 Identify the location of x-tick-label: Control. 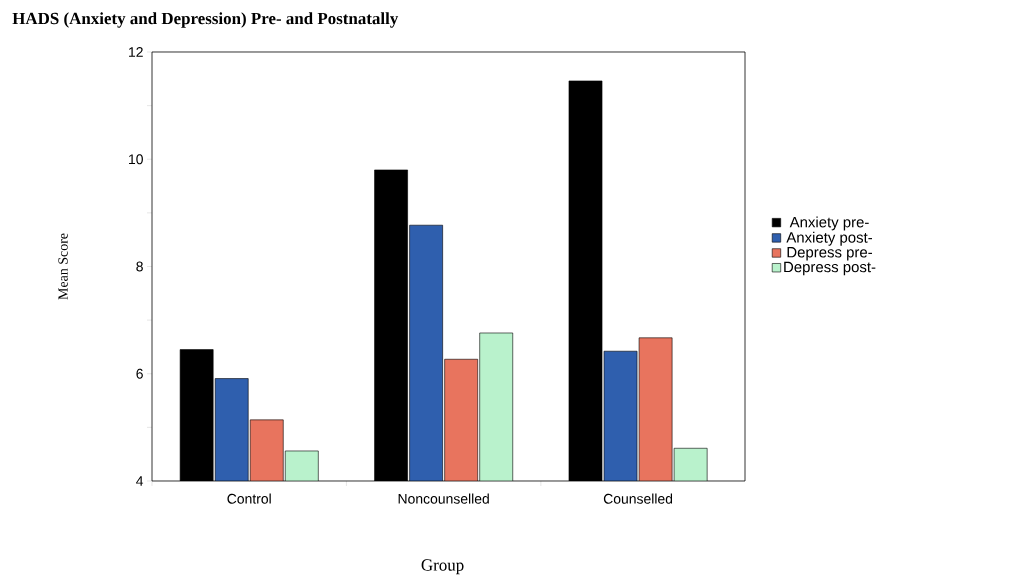
(249, 498).